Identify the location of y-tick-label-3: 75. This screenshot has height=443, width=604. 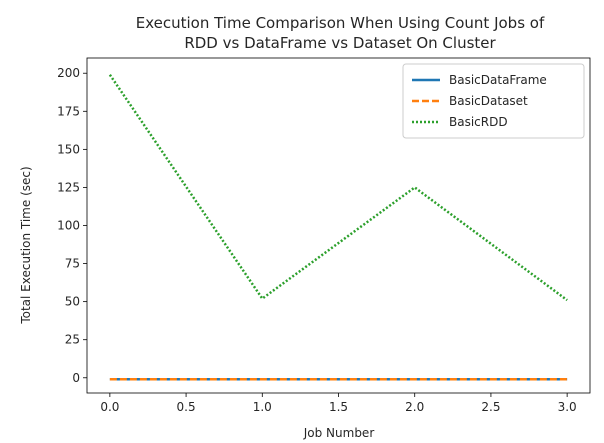
(72, 264).